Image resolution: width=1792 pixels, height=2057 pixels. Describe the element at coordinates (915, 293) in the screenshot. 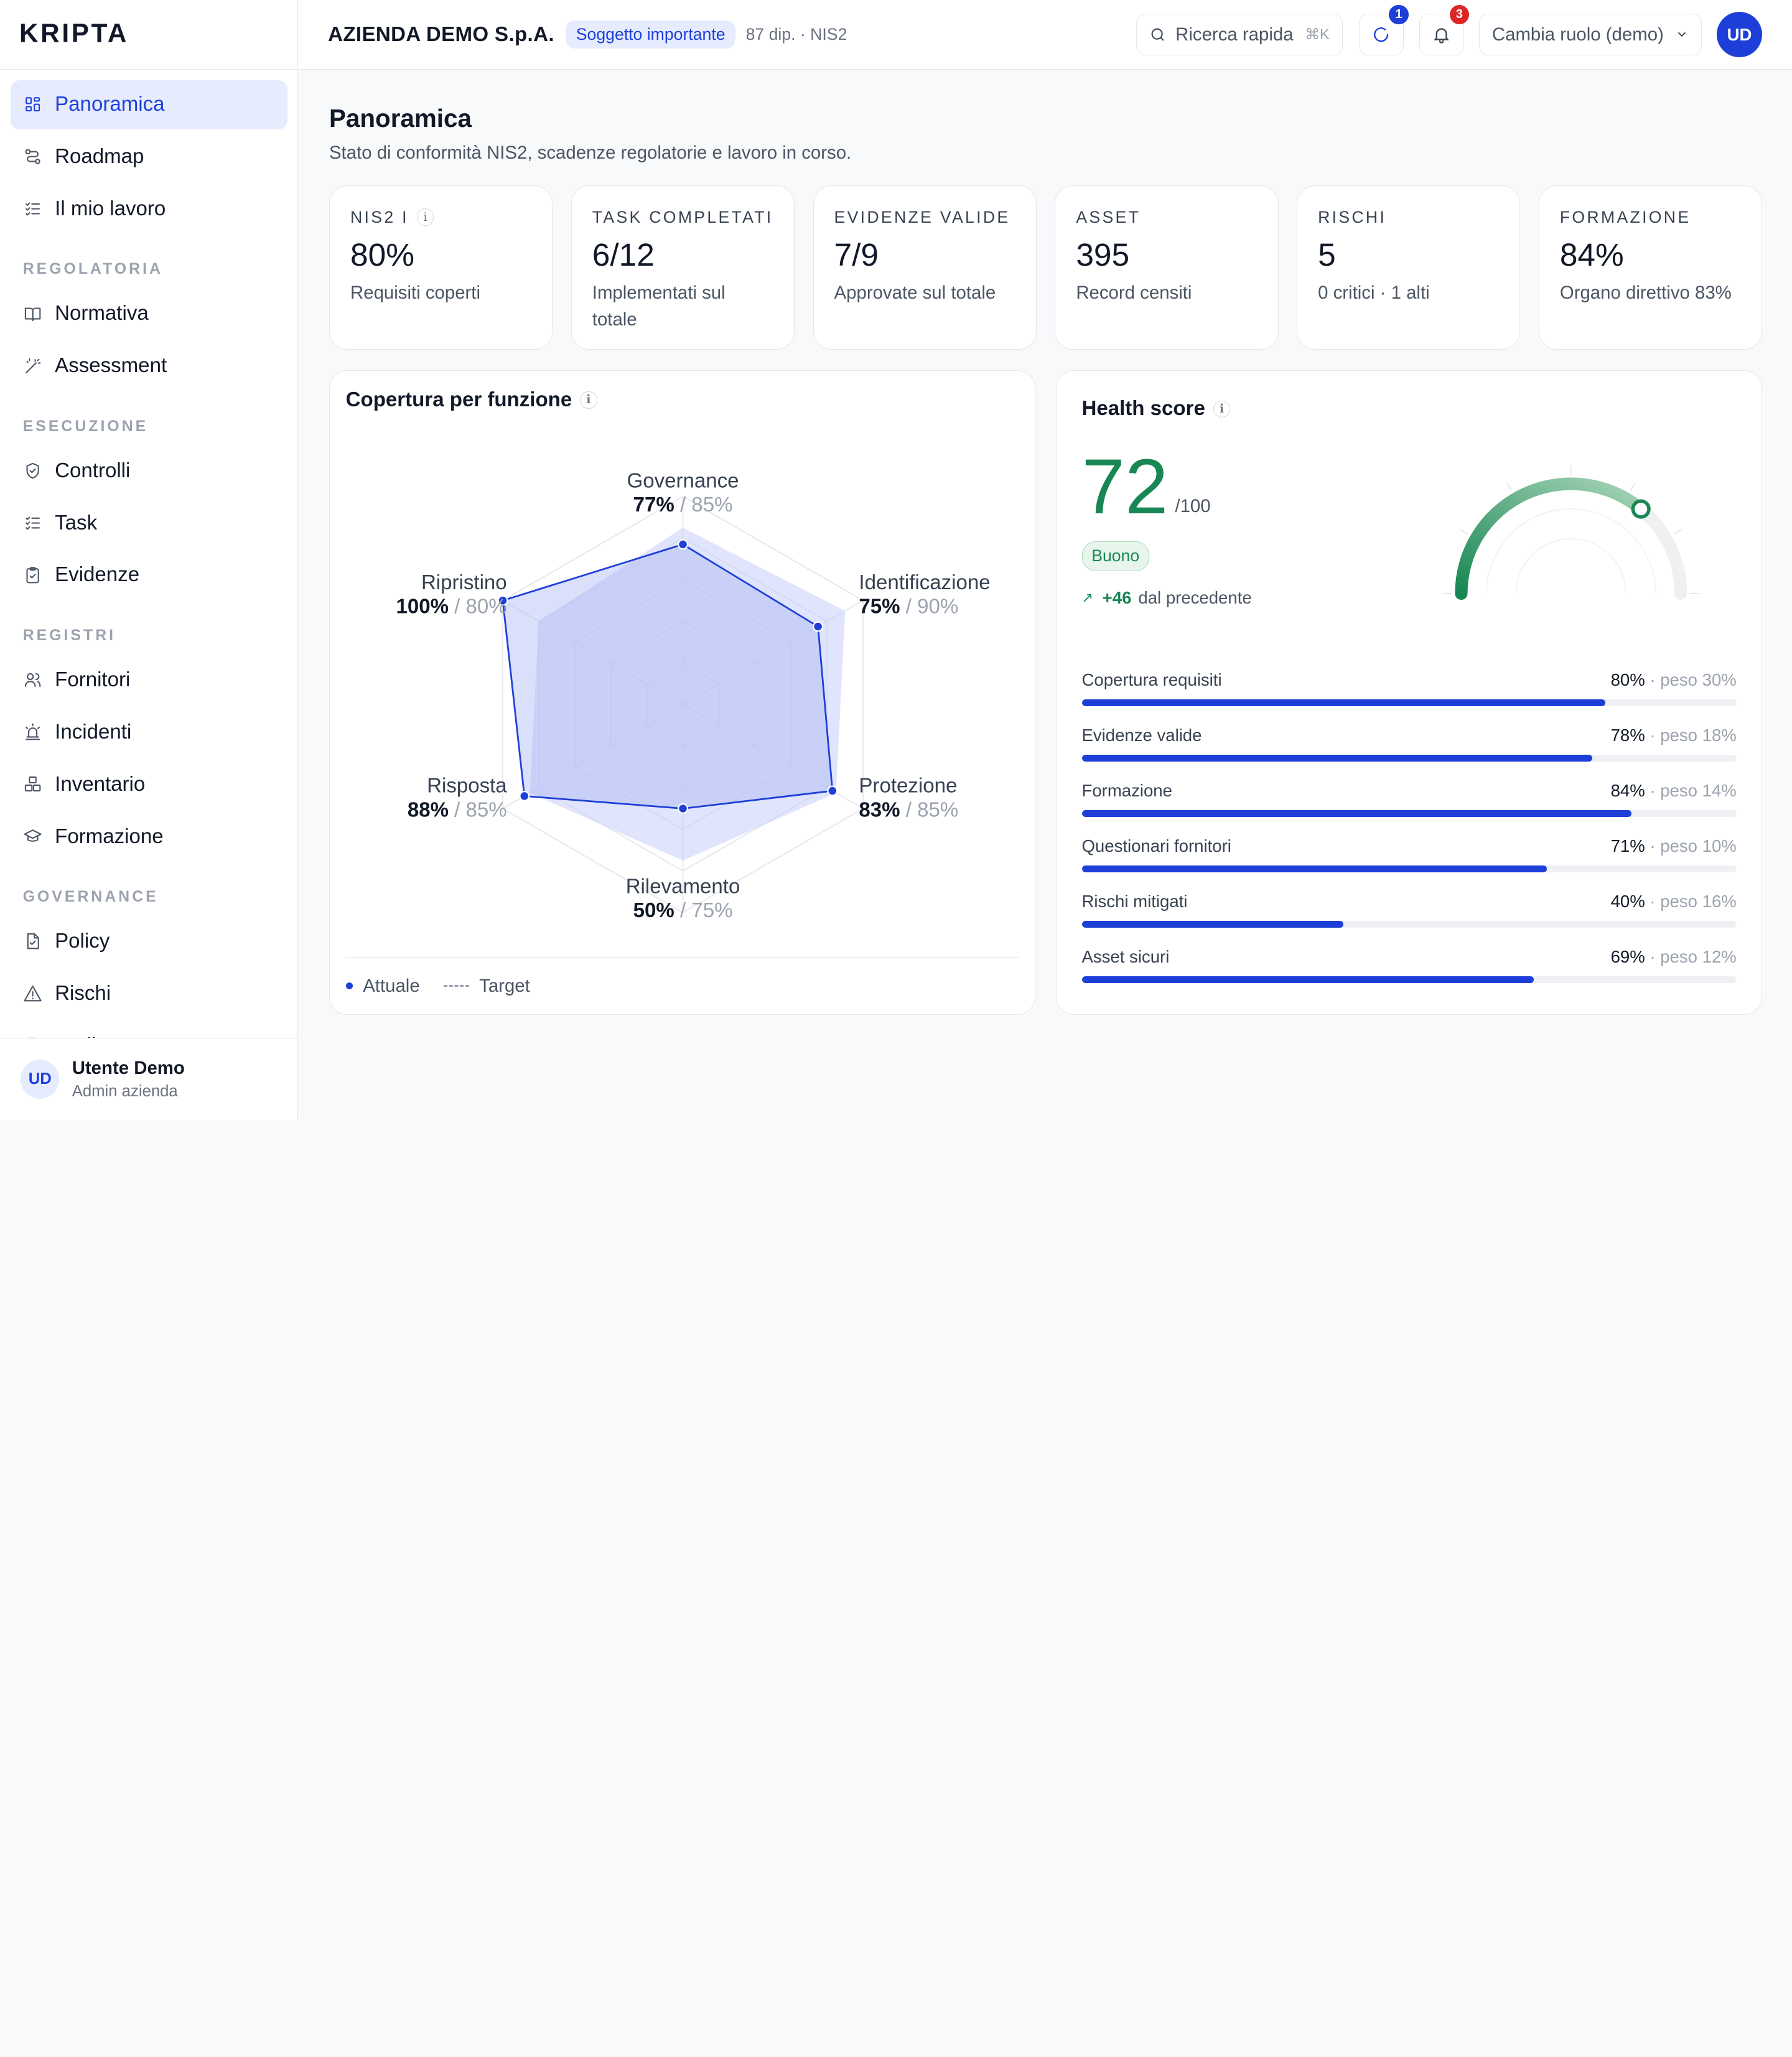

I see `kpi-subtitle: Approvate sul totale` at that location.